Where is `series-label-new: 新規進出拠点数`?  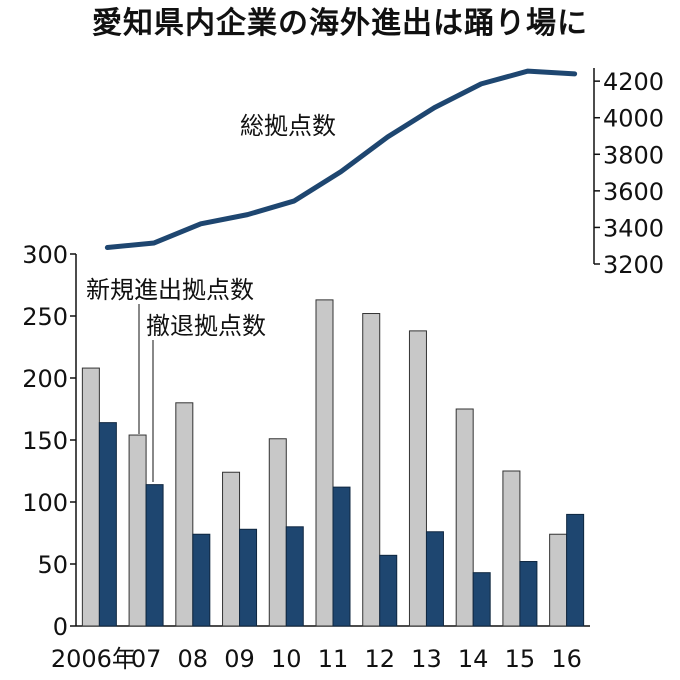 series-label-new: 新規進出拠点数 is located at coordinates (170, 290).